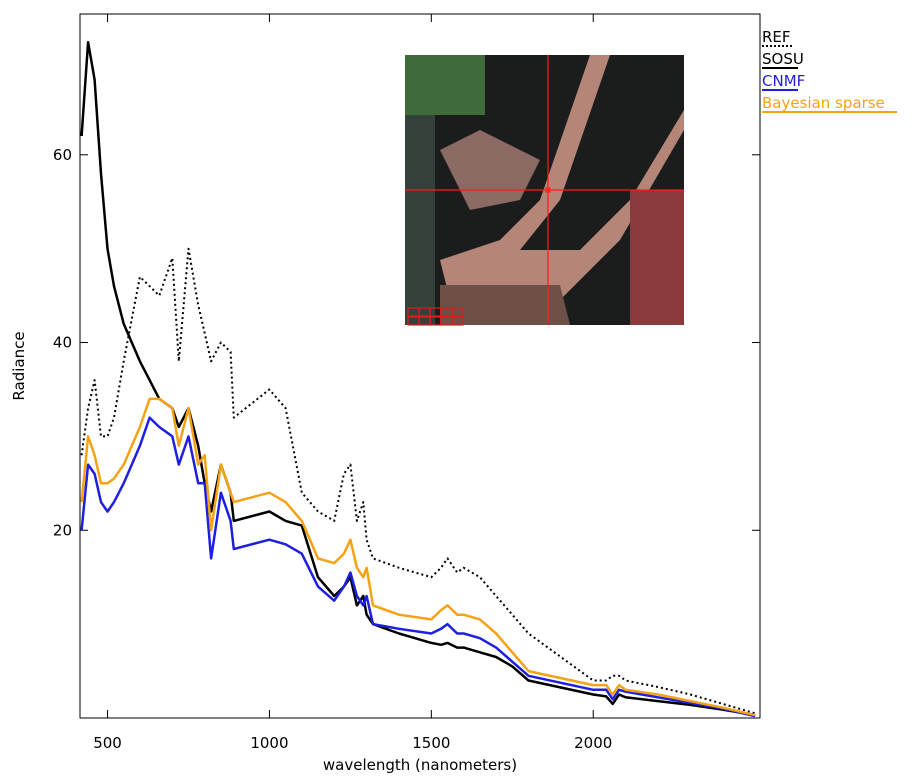  I want to click on inset-image, so click(544, 190).